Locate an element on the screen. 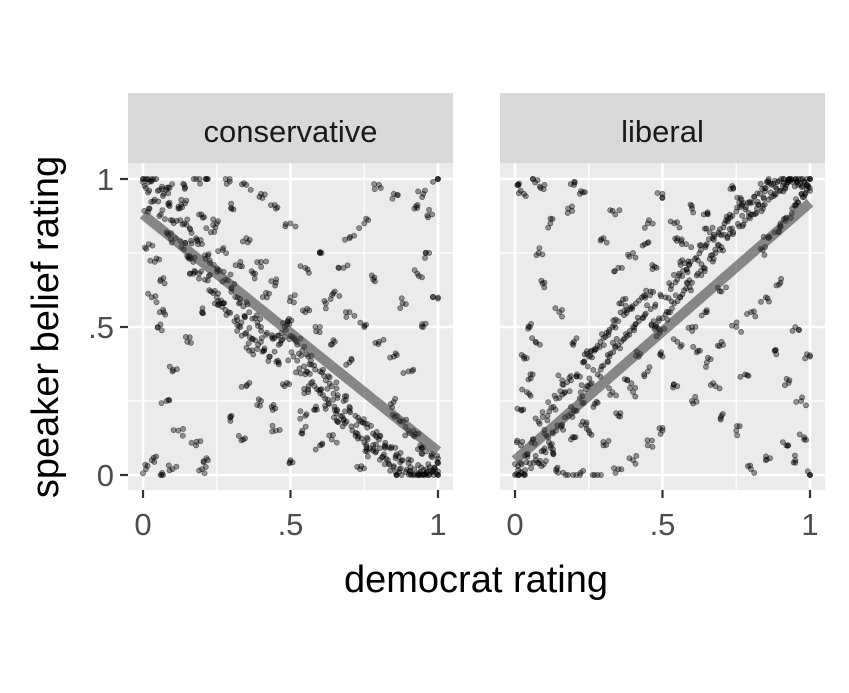 The height and width of the screenshot is (693, 849). facet-strip-label: conservative is located at coordinates (290, 131).